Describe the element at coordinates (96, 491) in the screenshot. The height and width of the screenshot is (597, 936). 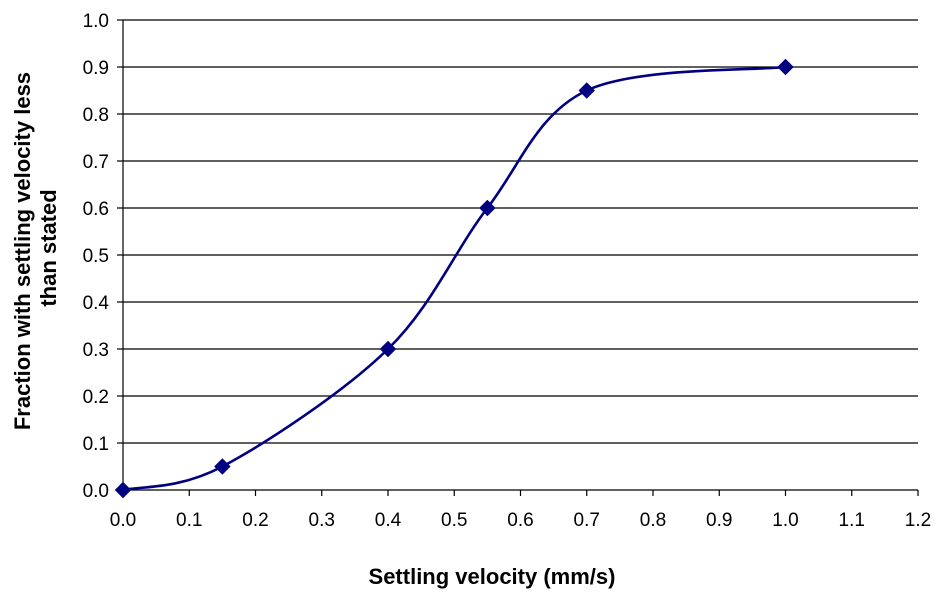
I see `y-tick-label: 0.0` at that location.